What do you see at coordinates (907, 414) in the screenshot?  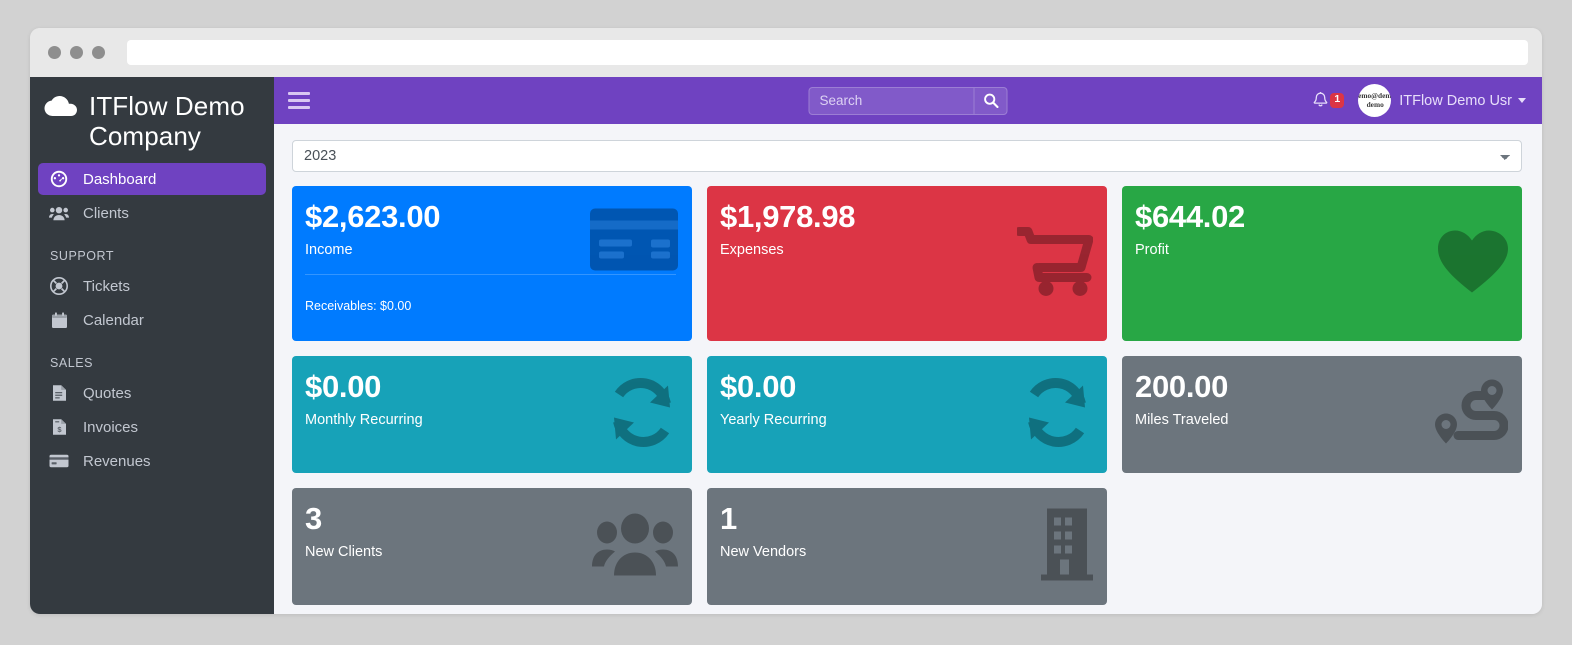 I see `stat-card-yearly-recurring: $0.00 Yearly Recurring` at bounding box center [907, 414].